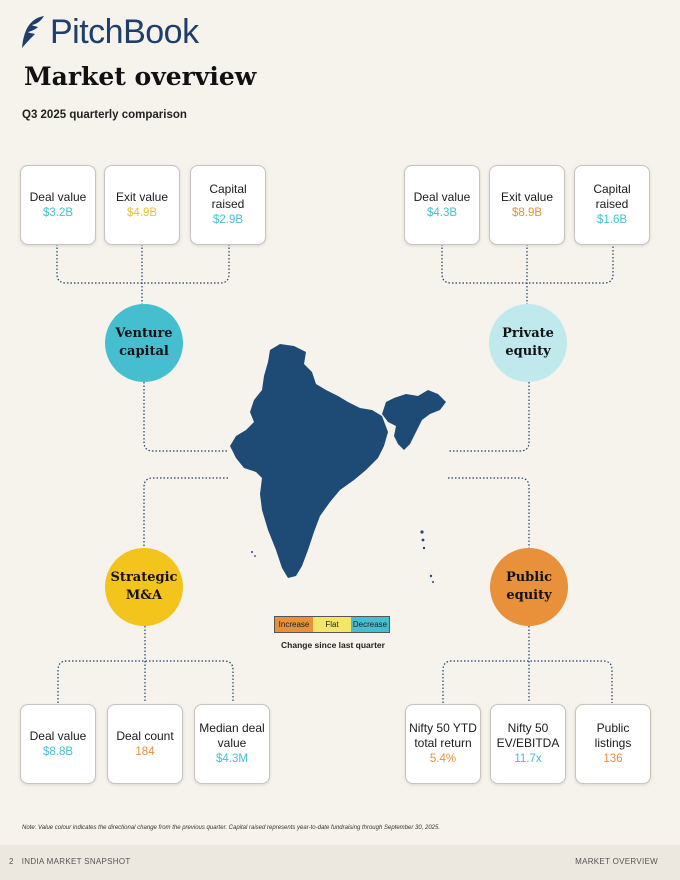  Describe the element at coordinates (33, 32) in the screenshot. I see `pitchbook-leaf-icon` at that location.